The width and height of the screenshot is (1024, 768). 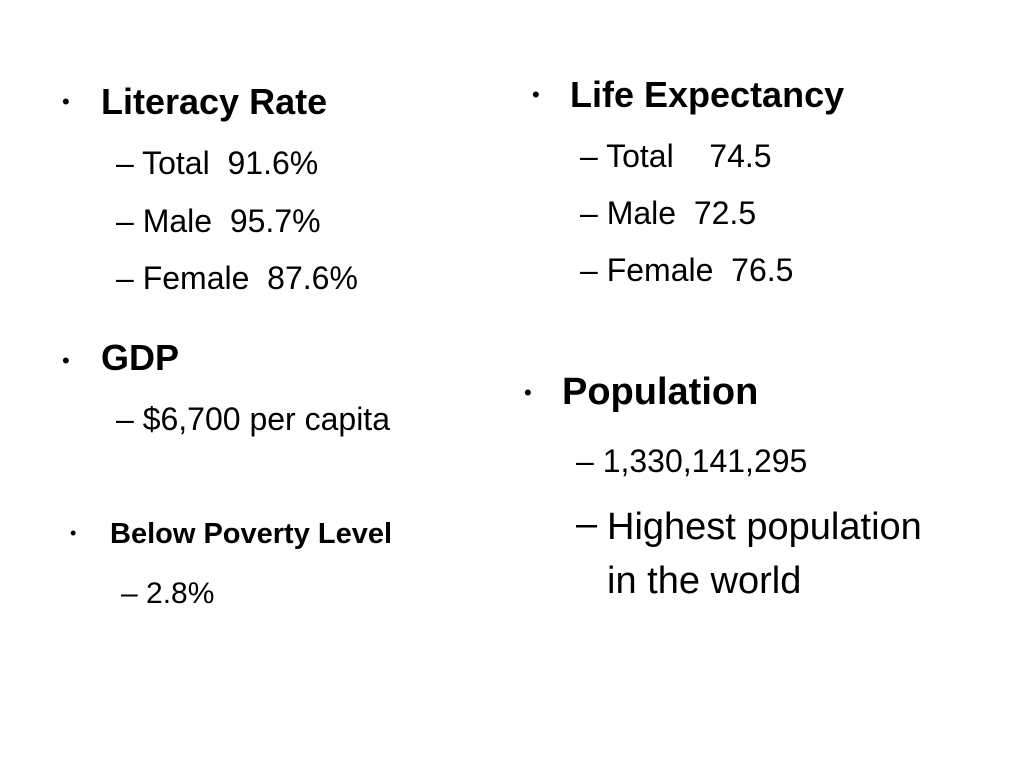 I want to click on population-count-text: 1,330,141,295, so click(x=705, y=461).